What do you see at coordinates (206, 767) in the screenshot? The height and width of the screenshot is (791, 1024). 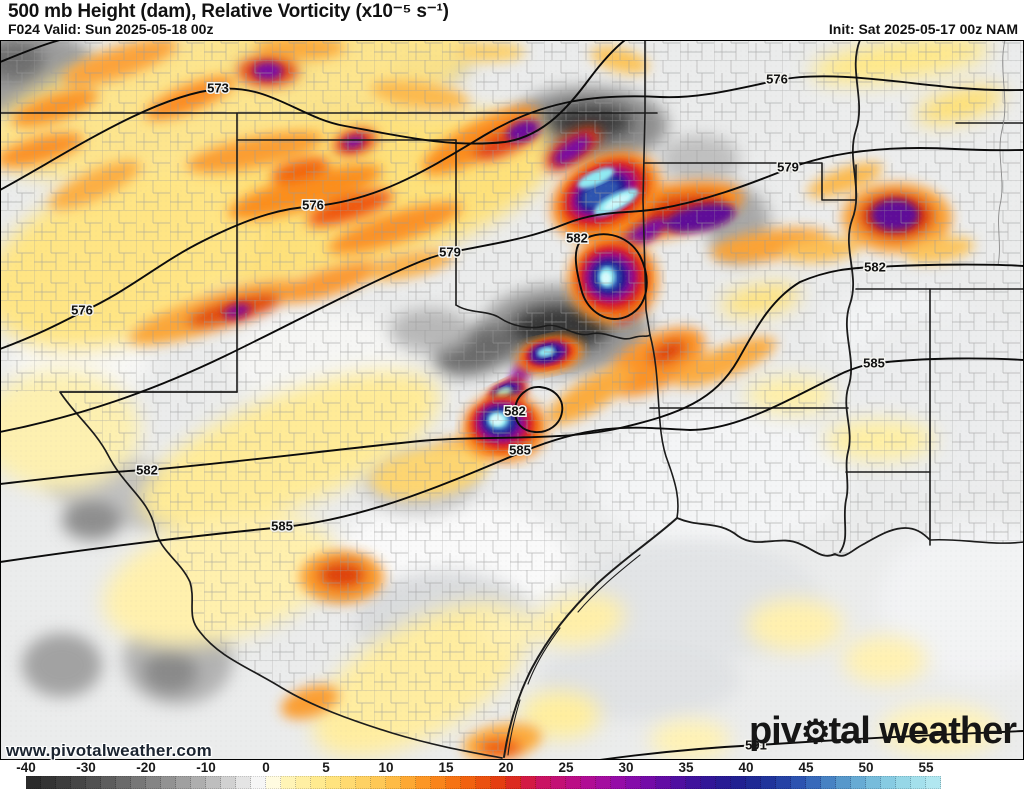 I see `colorbar-tick--10: -10` at bounding box center [206, 767].